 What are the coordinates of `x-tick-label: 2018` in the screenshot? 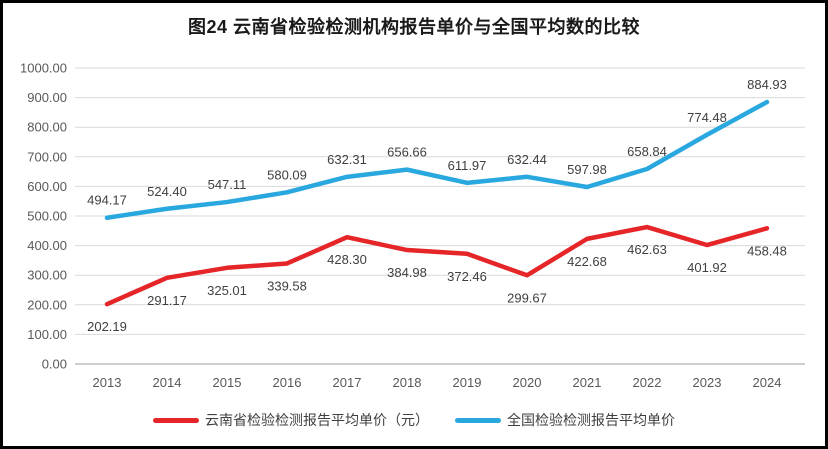 It's located at (407, 382).